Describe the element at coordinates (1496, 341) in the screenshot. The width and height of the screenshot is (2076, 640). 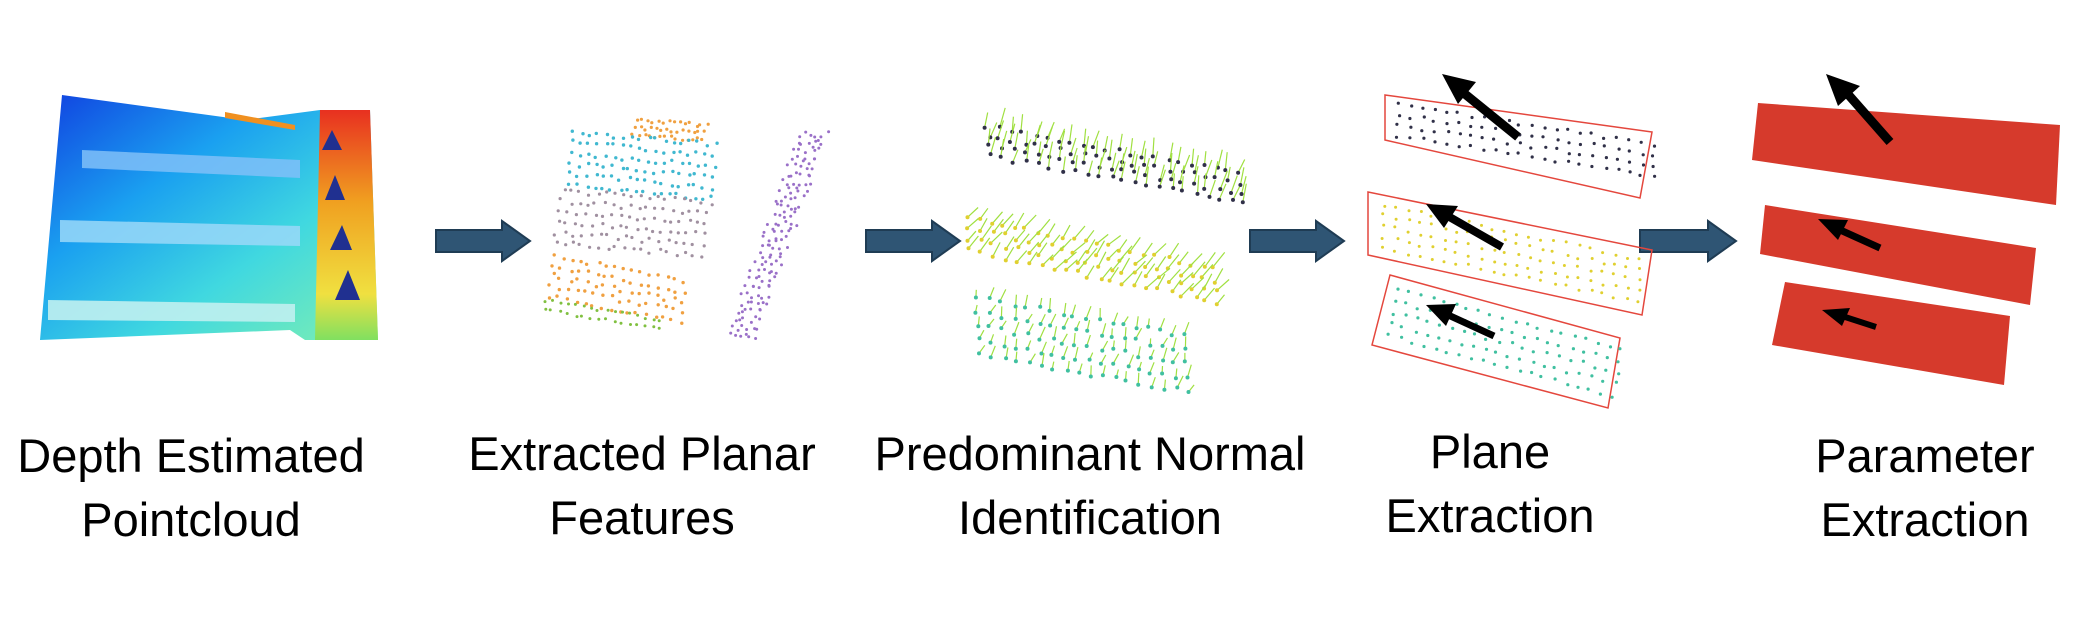
I see `plane-bbox-bottom` at that location.